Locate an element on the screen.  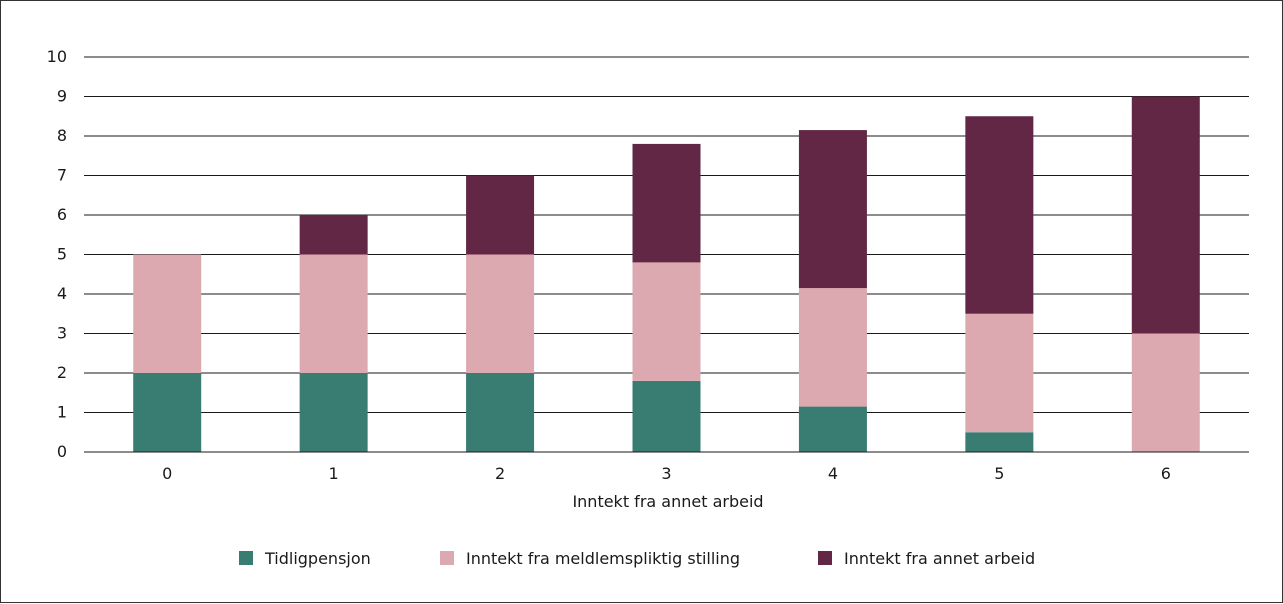
y-tick-label: 8 is located at coordinates (62, 135).